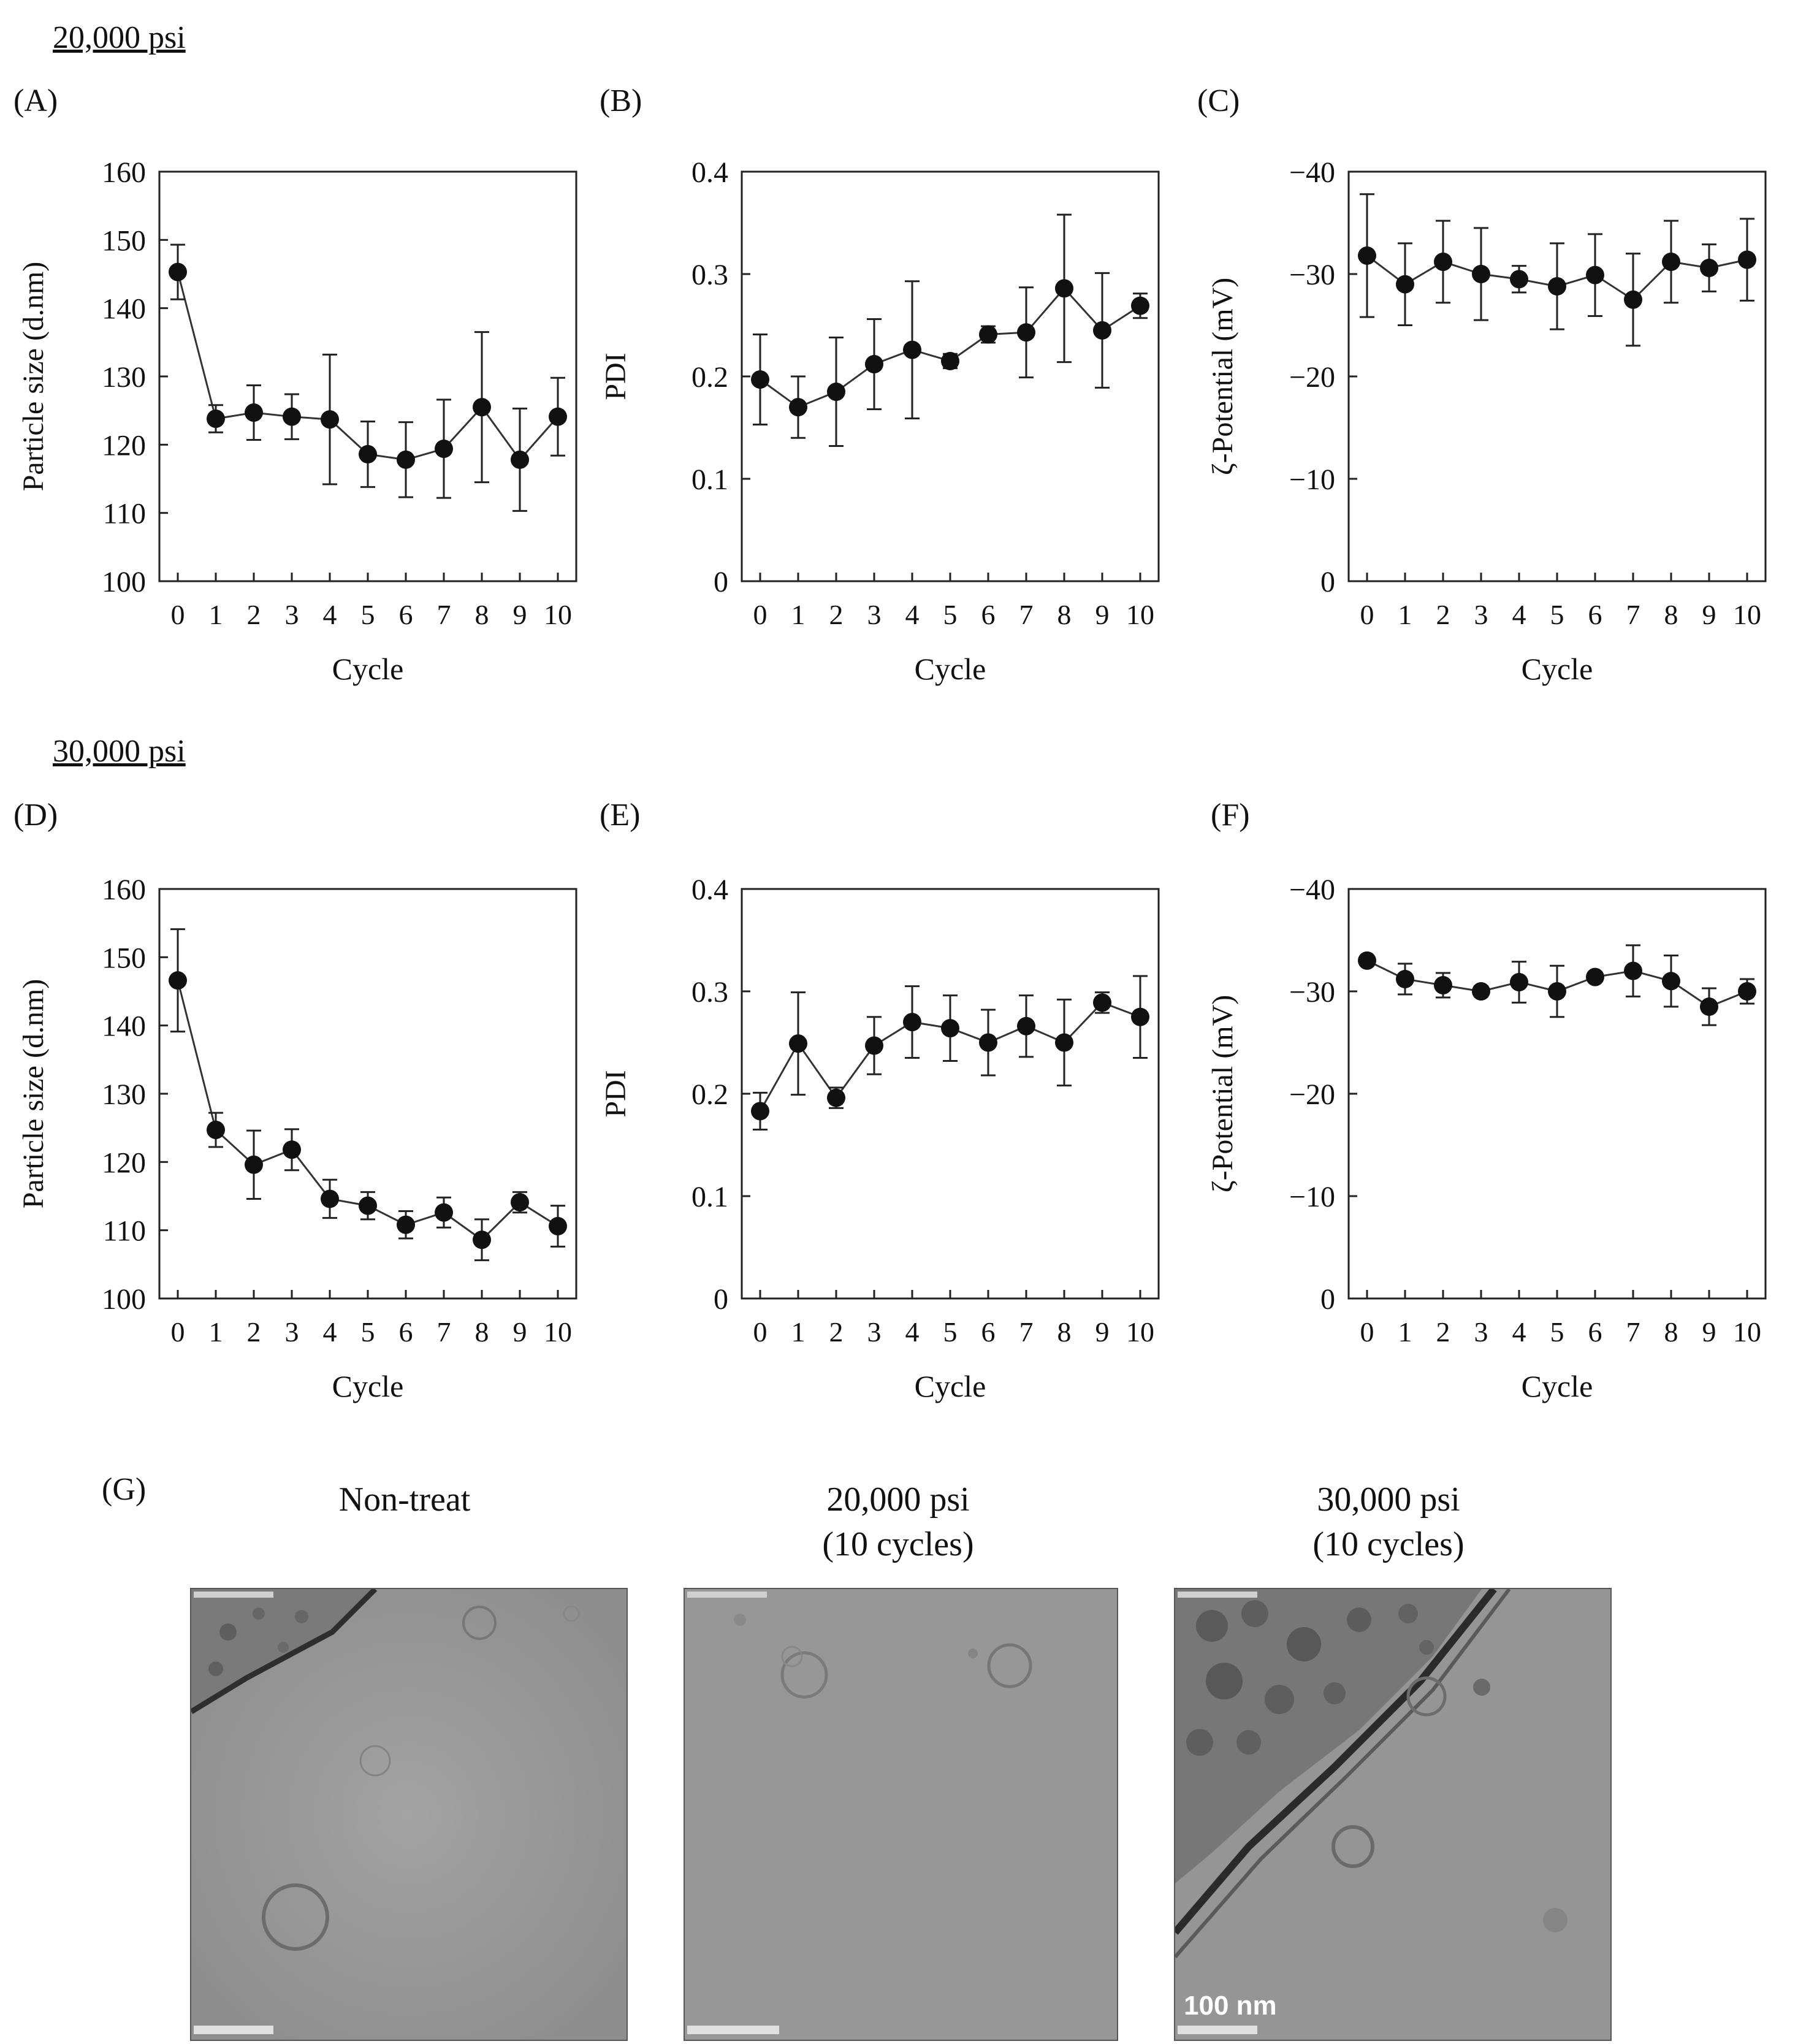 This screenshot has width=1798, height=2044. I want to click on panel-label-e: (E), so click(621, 815).